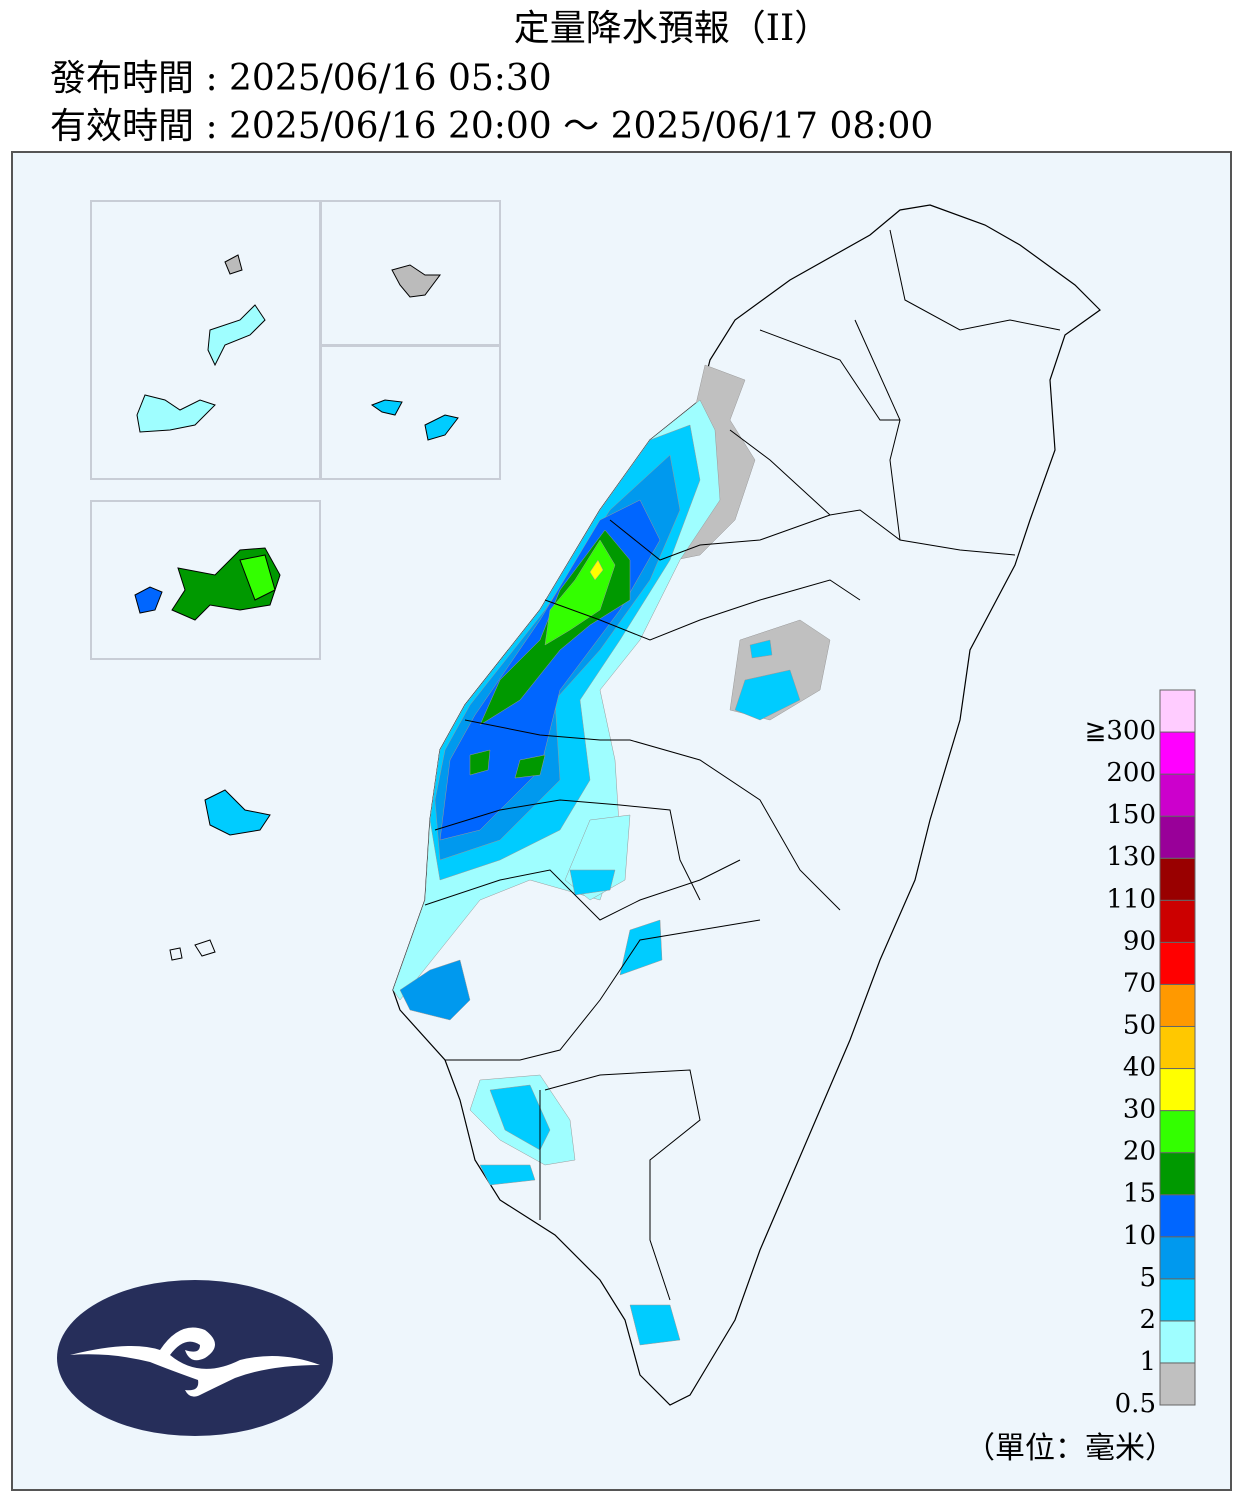 Image resolution: width=1245 pixels, height=1500 pixels. I want to click on legend-label: 1, so click(1147, 1362).